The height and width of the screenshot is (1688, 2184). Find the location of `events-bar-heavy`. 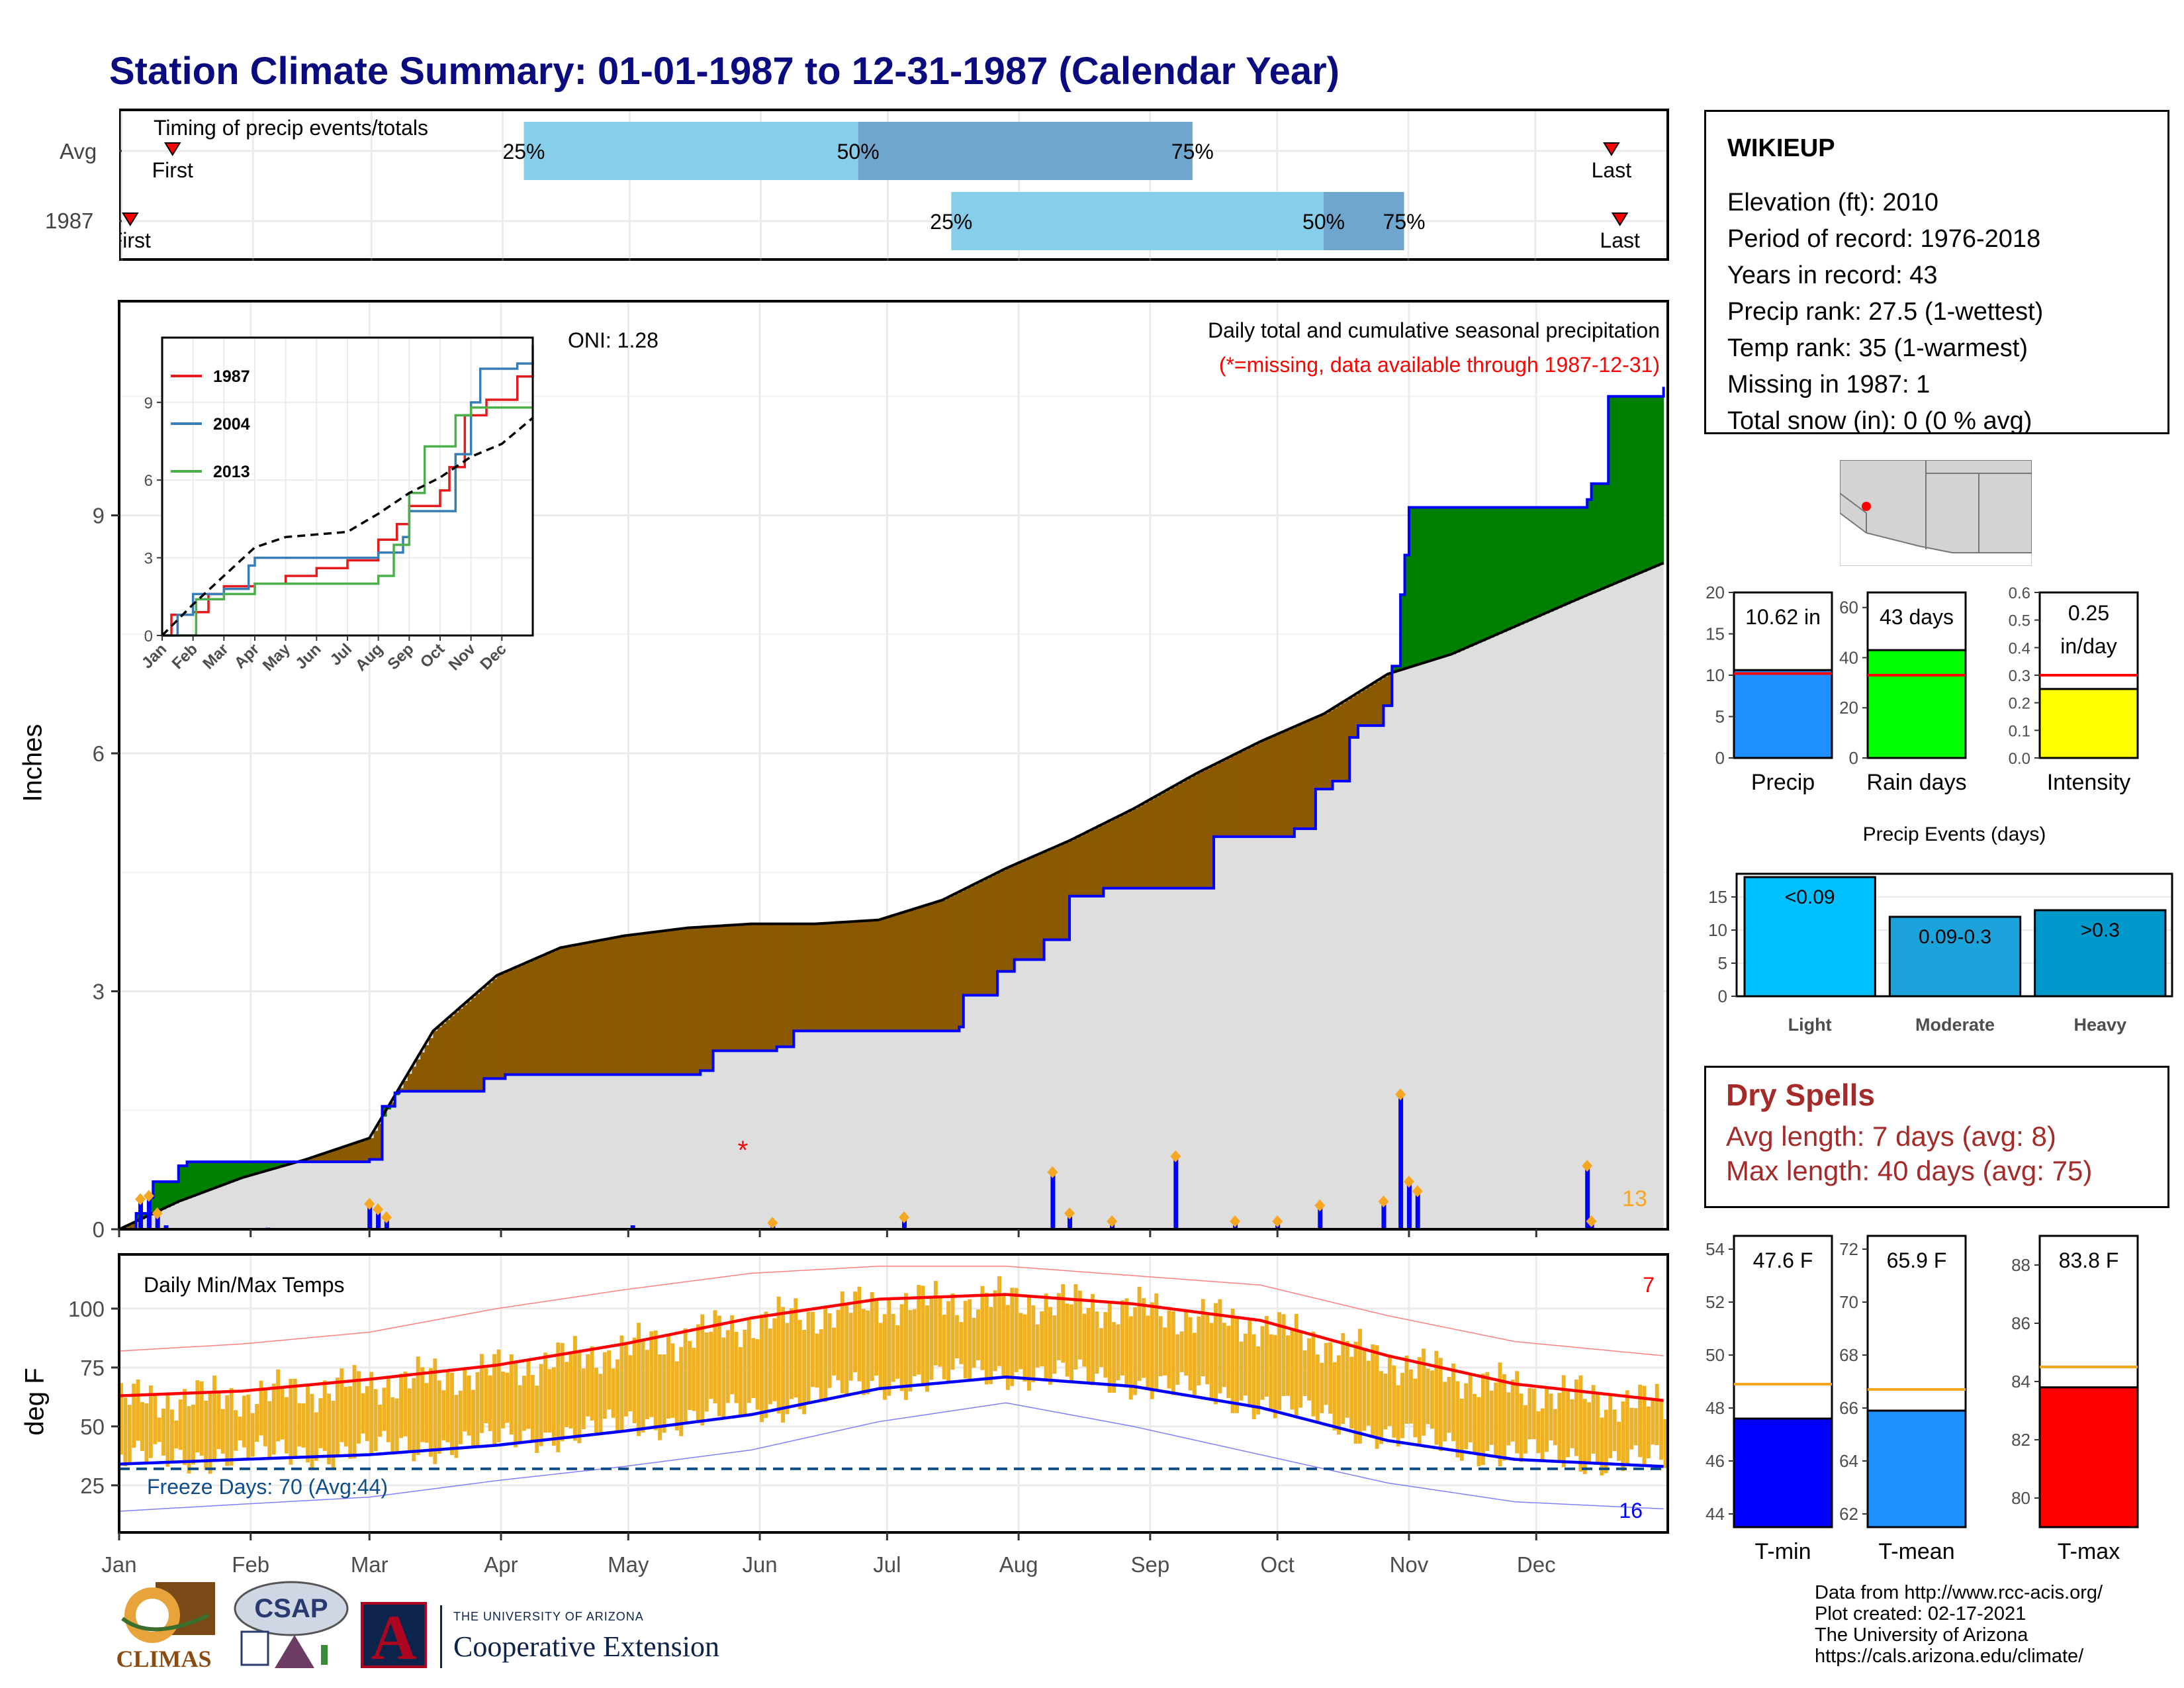

events-bar-heavy is located at coordinates (2100, 953).